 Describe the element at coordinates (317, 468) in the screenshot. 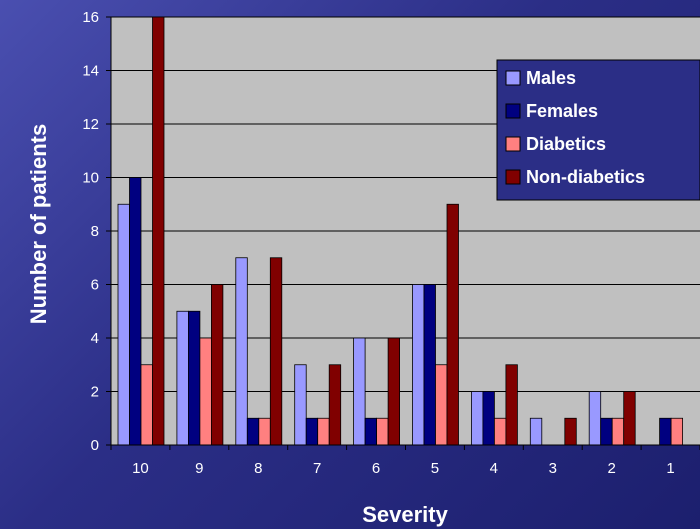

I see `x-tick-label: 7` at that location.